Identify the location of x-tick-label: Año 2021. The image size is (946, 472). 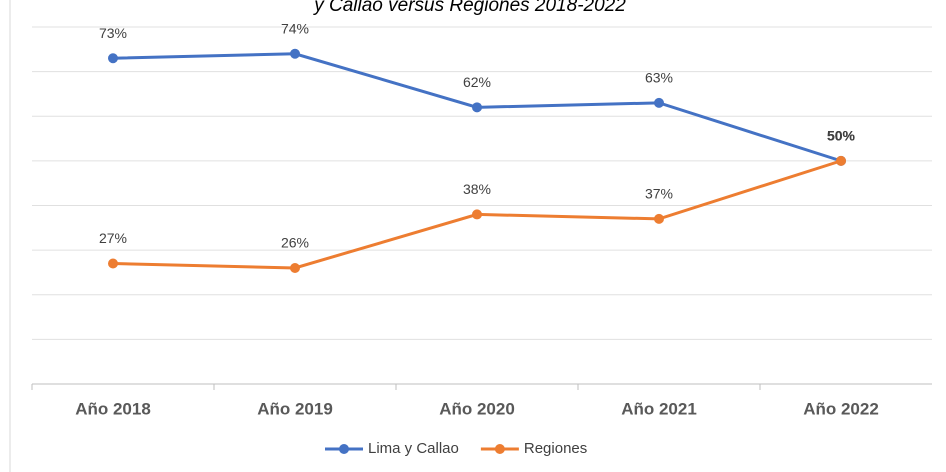
(659, 408).